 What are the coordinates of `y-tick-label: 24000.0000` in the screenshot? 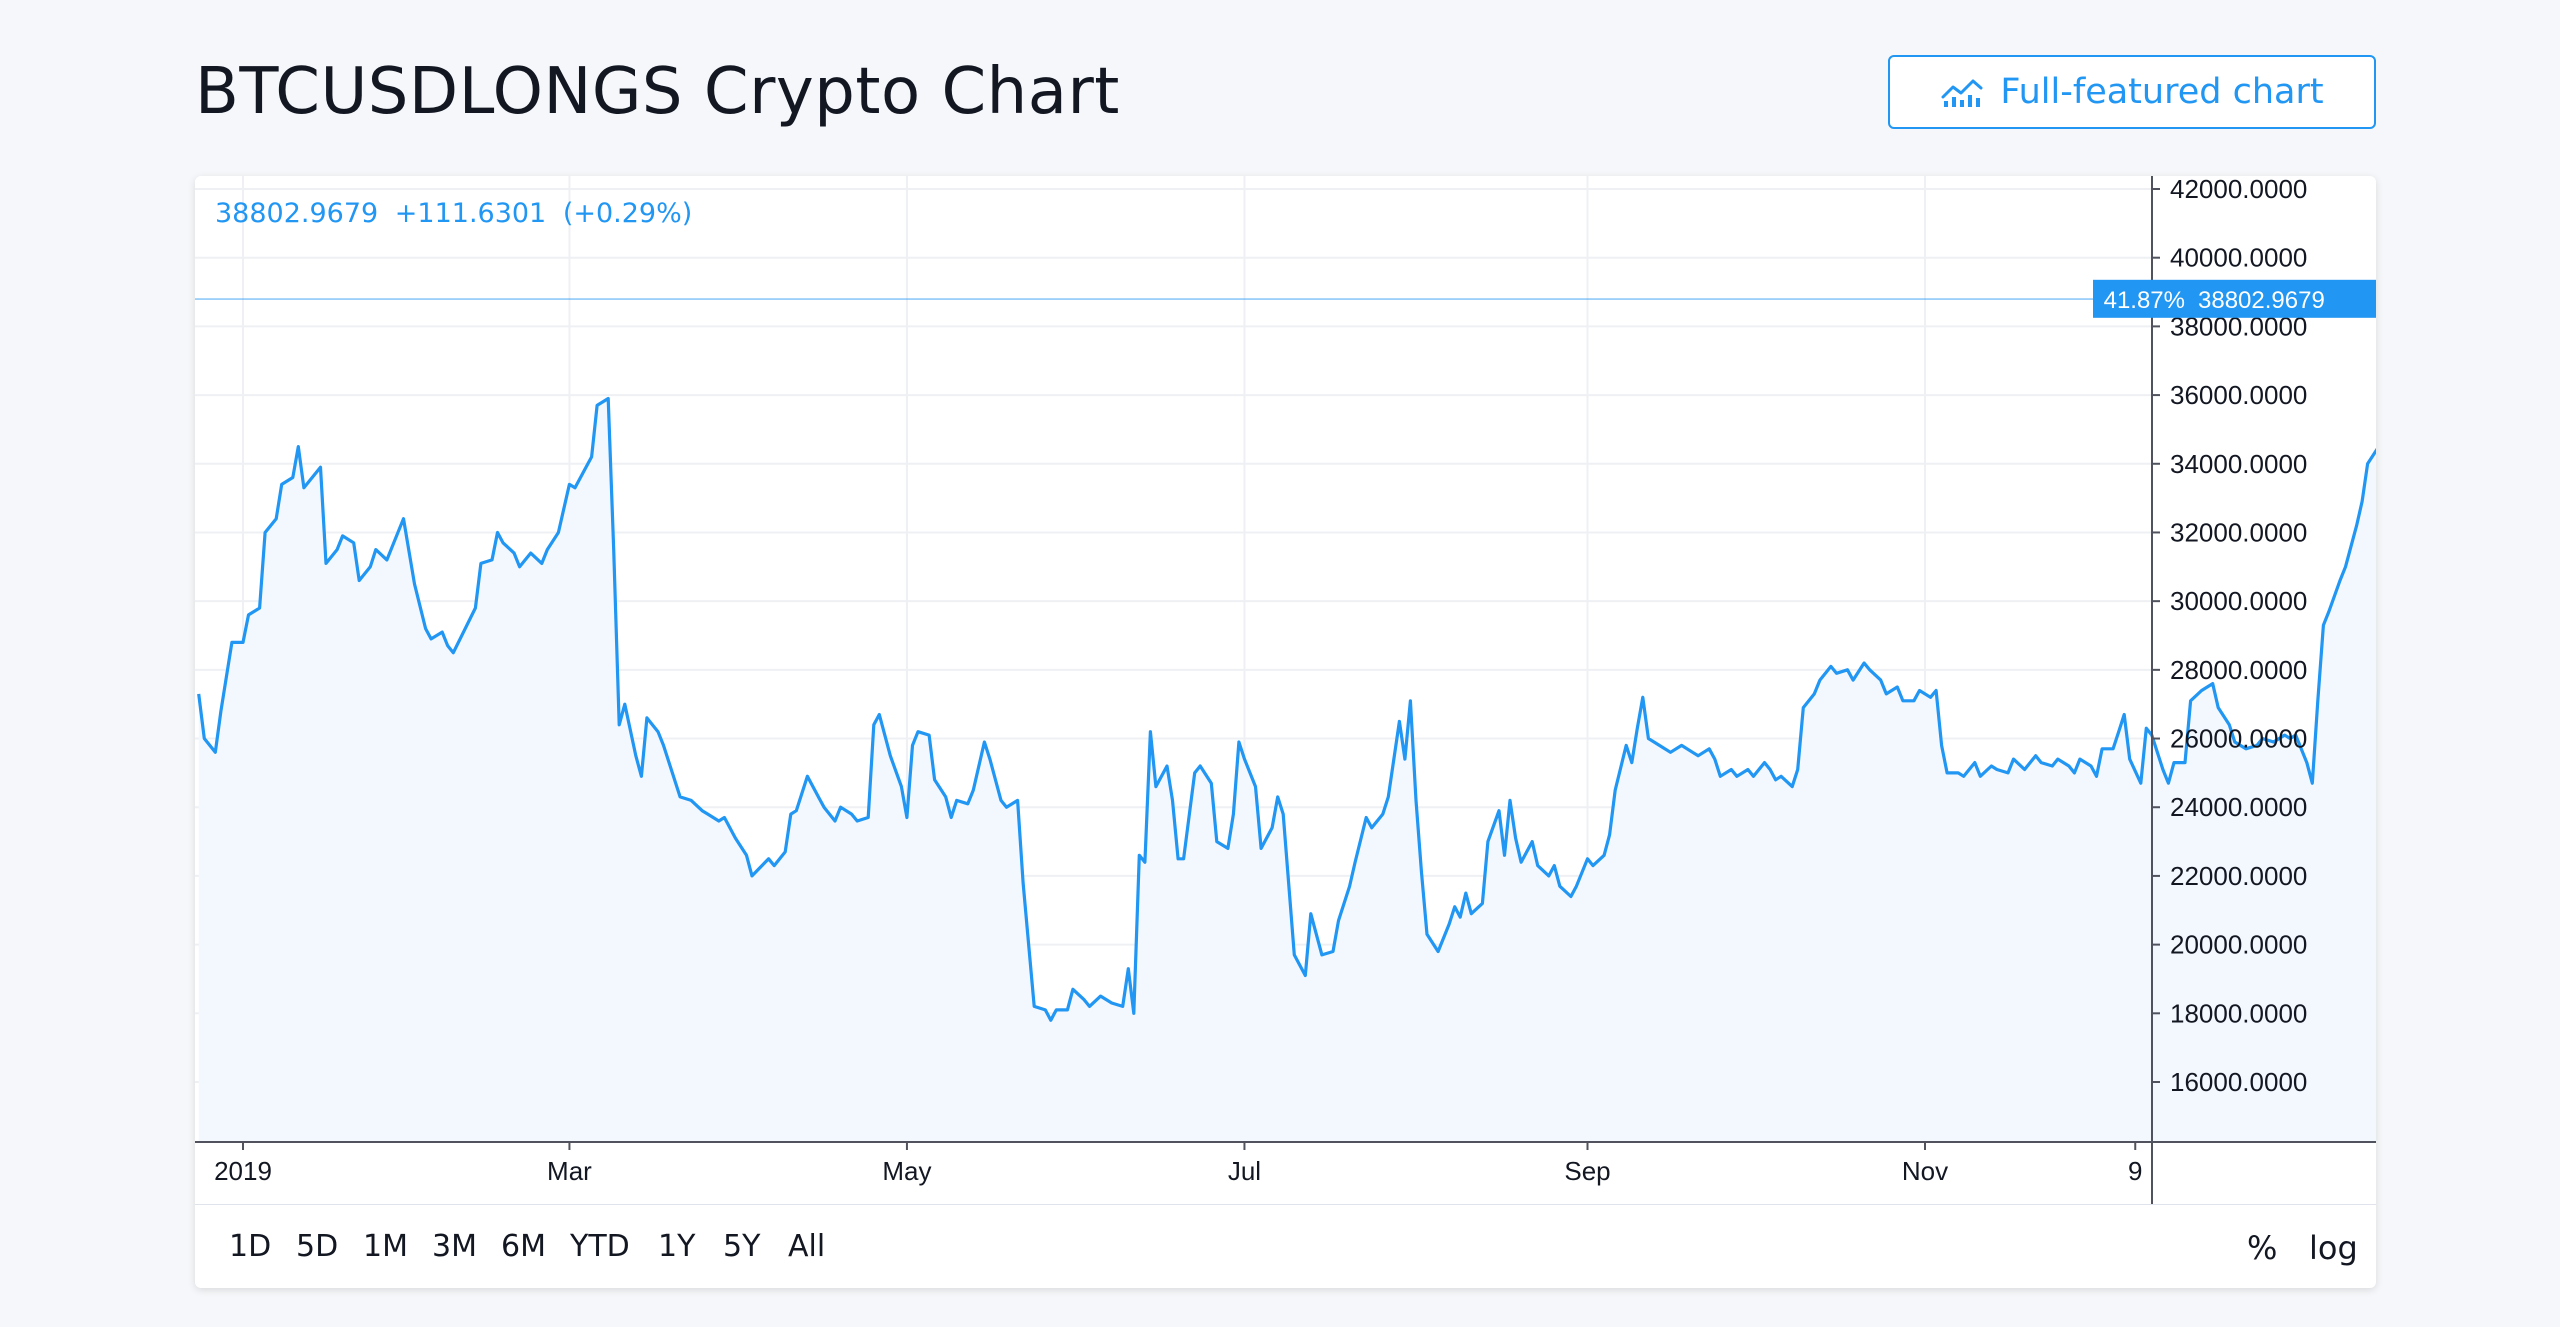 It's located at (2238, 807).